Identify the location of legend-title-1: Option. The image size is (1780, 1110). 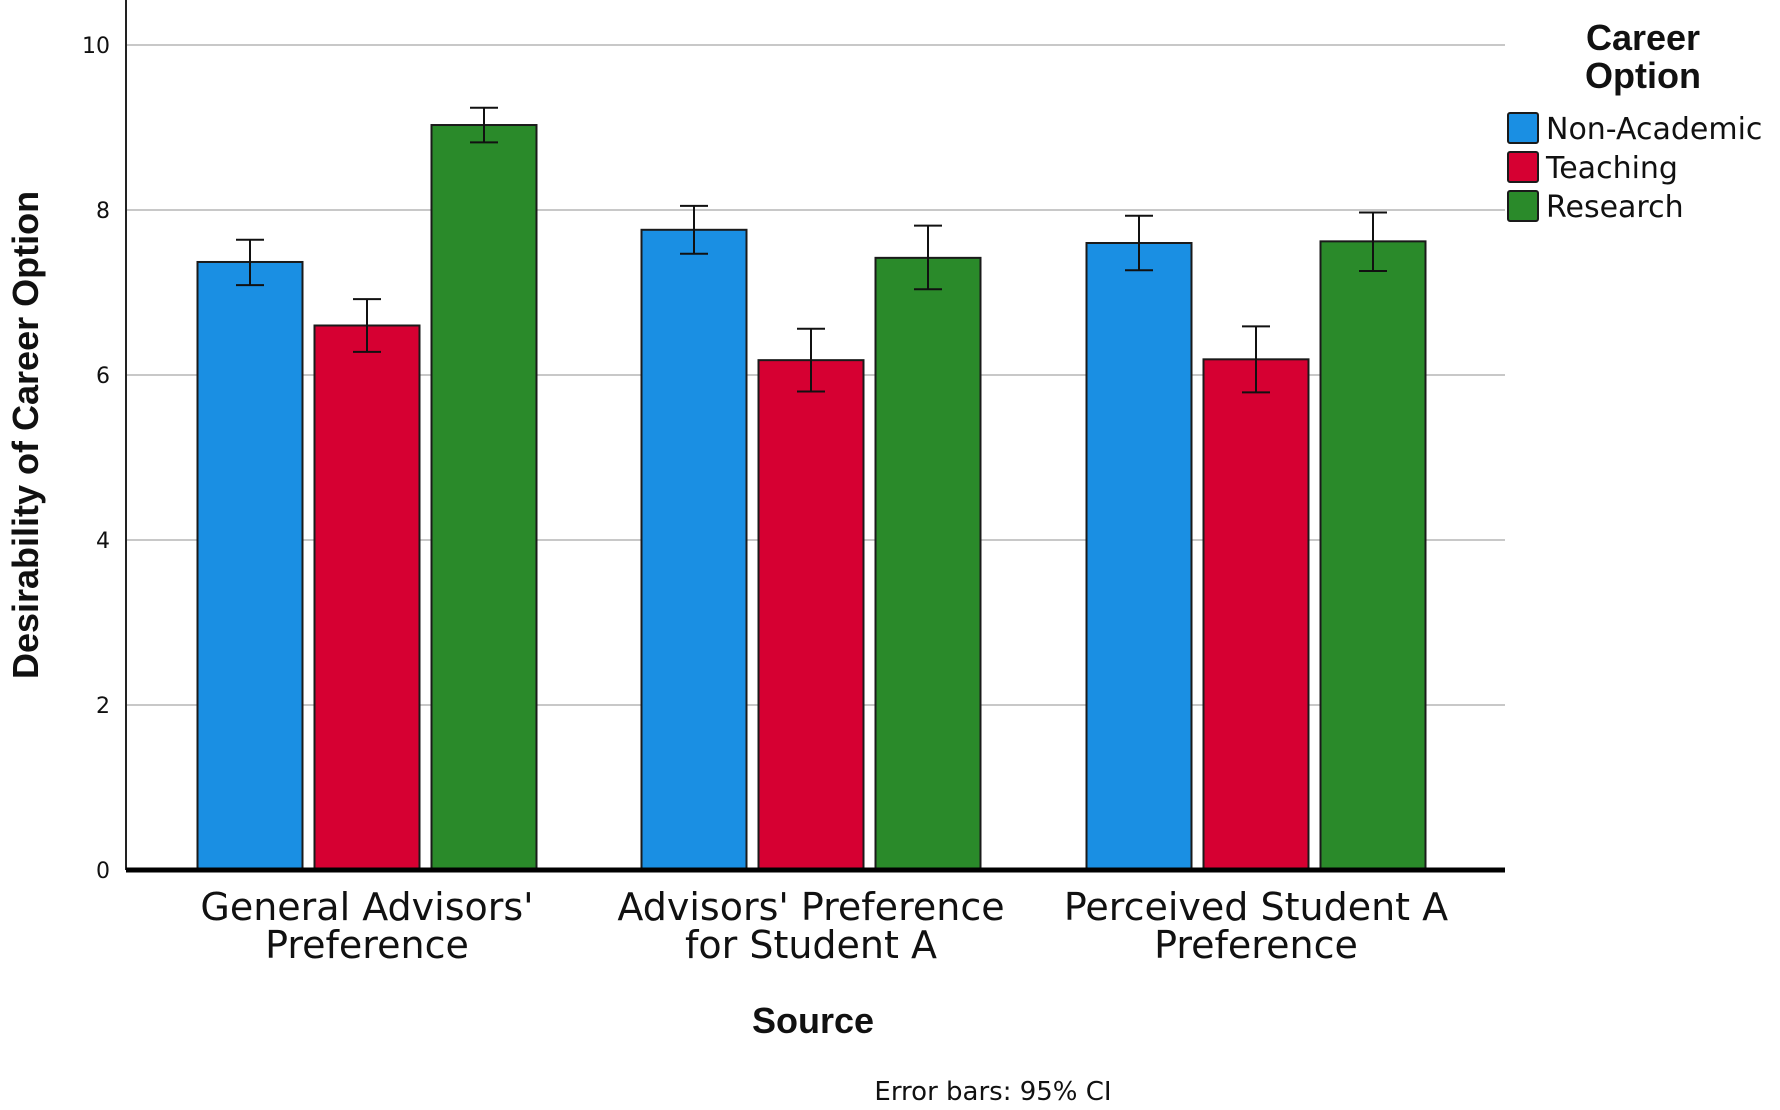
(1643, 75).